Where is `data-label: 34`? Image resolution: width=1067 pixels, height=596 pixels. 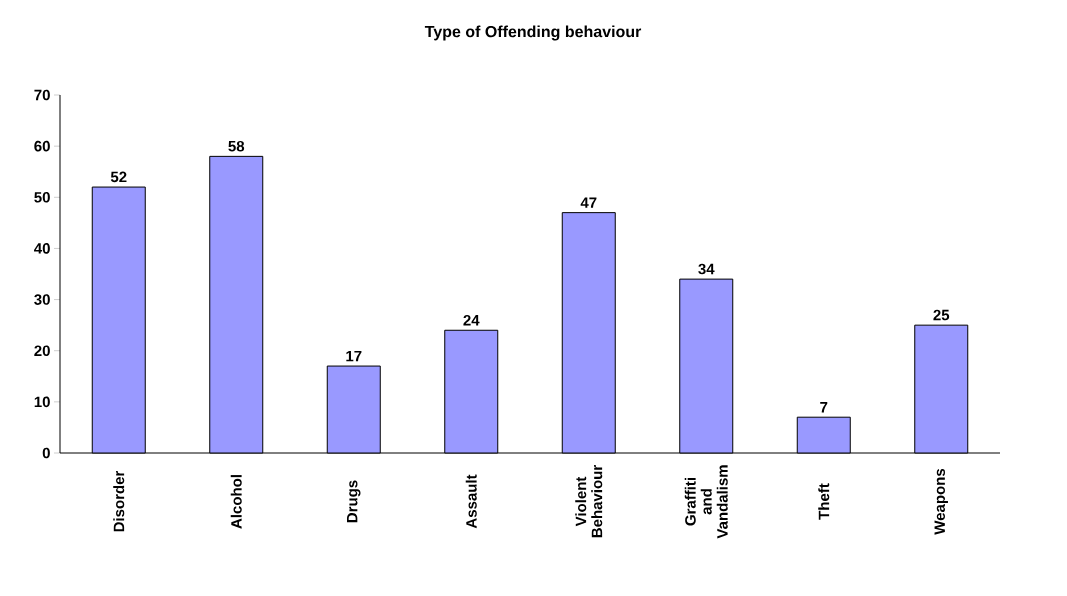
data-label: 34 is located at coordinates (706, 269).